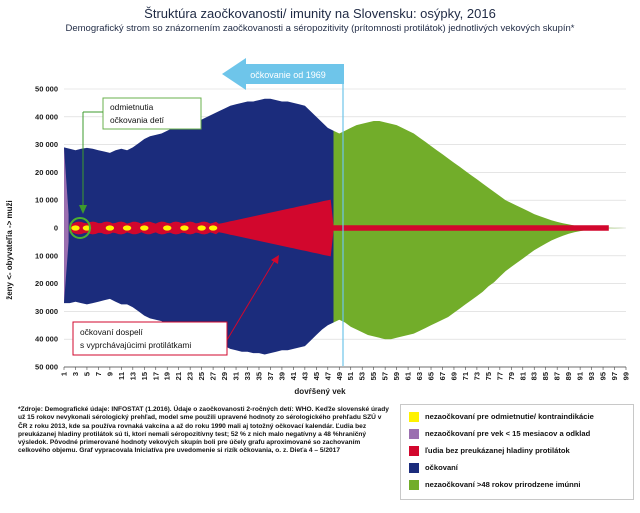  Describe the element at coordinates (465, 376) in the screenshot. I see `x-tick-label: 71` at that location.